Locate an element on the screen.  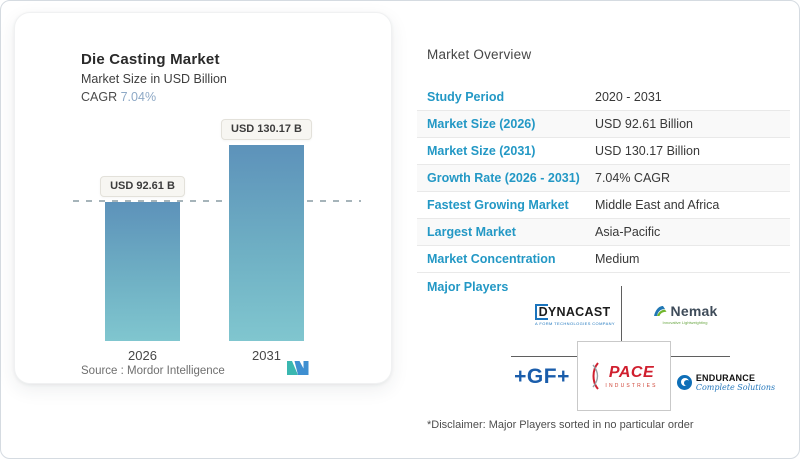
bar-2031 is located at coordinates (266, 243).